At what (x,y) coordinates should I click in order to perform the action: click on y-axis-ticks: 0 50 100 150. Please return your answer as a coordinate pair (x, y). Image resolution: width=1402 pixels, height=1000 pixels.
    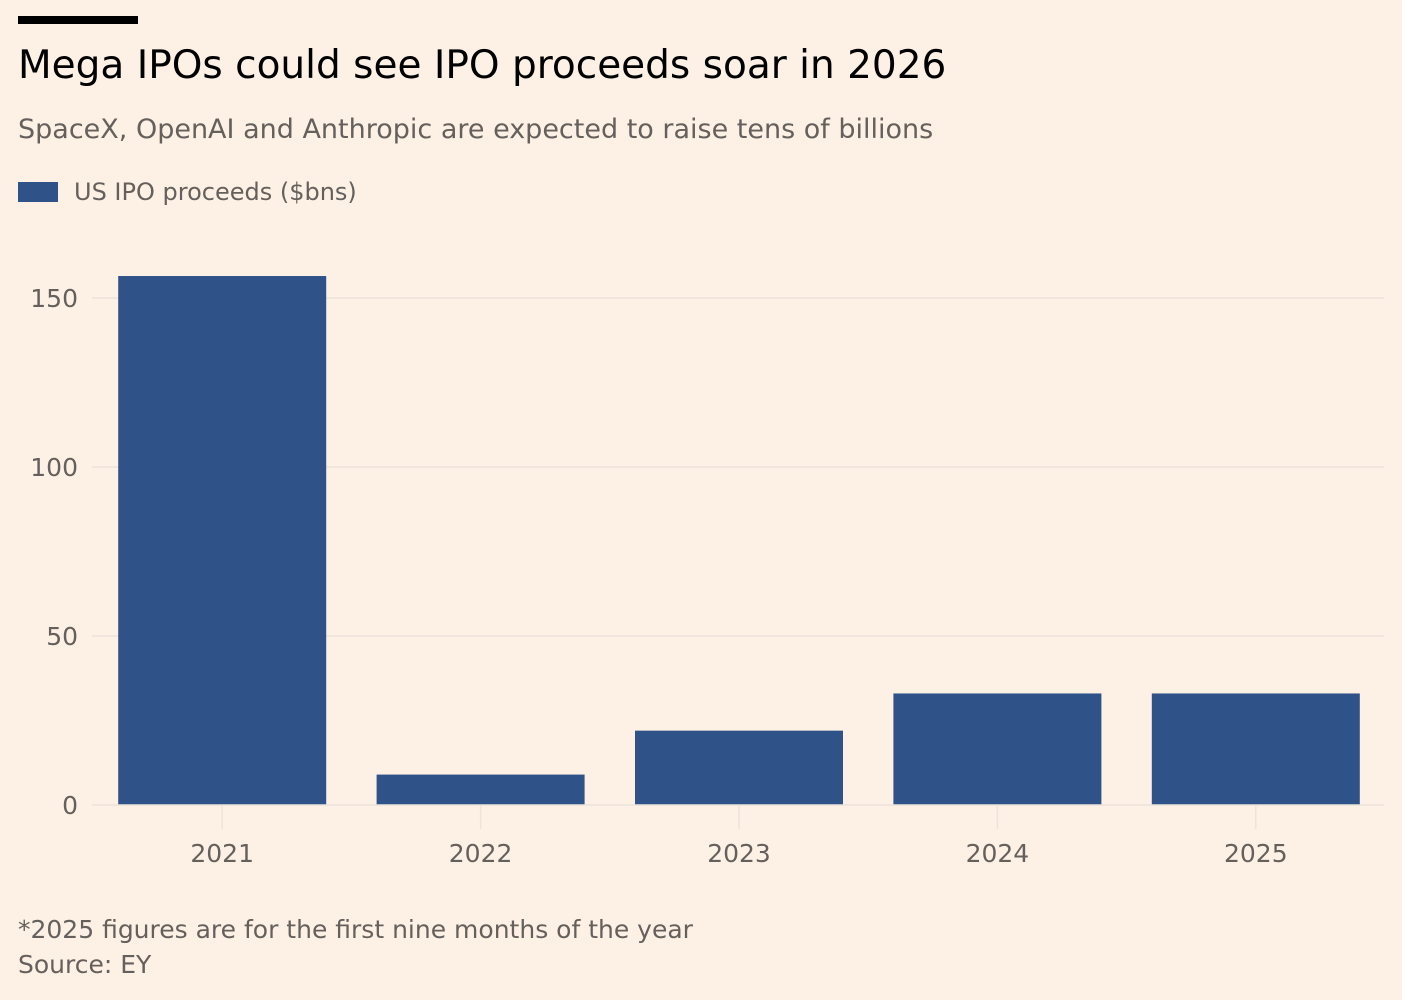
    Looking at the image, I should click on (54, 552).